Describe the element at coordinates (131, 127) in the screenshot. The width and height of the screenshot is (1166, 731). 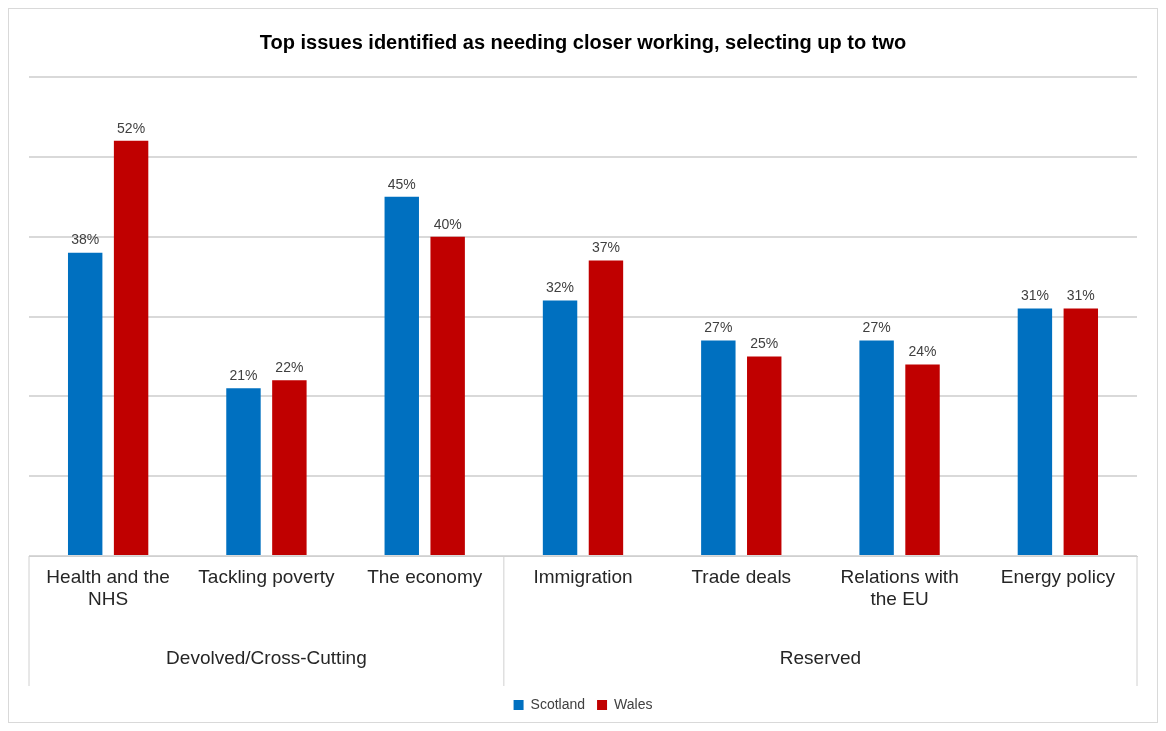
I see `data-label: 52%` at that location.